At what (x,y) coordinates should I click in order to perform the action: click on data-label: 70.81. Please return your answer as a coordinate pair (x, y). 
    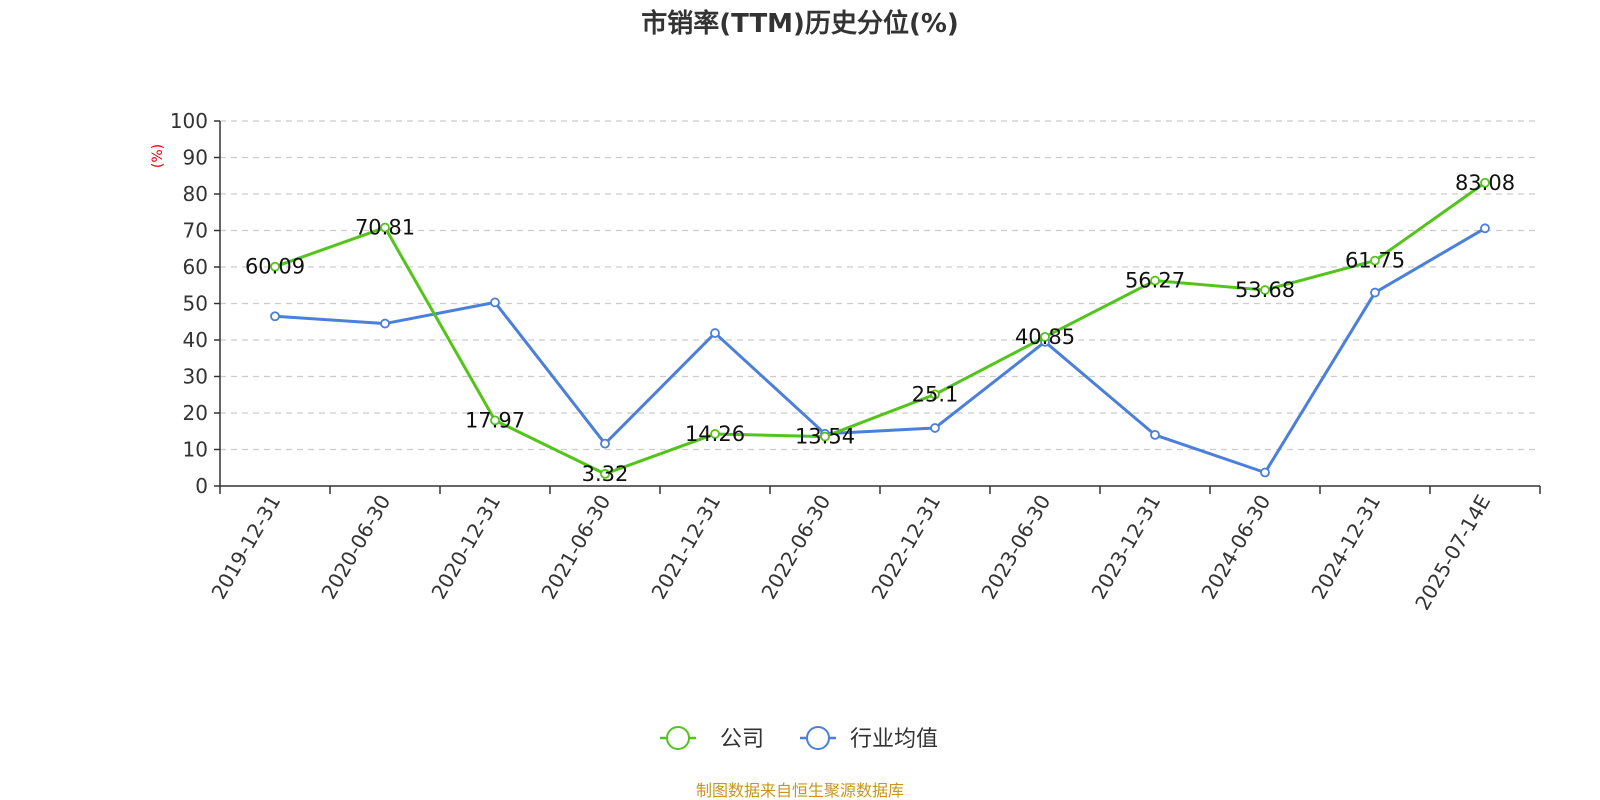
    Looking at the image, I should click on (385, 228).